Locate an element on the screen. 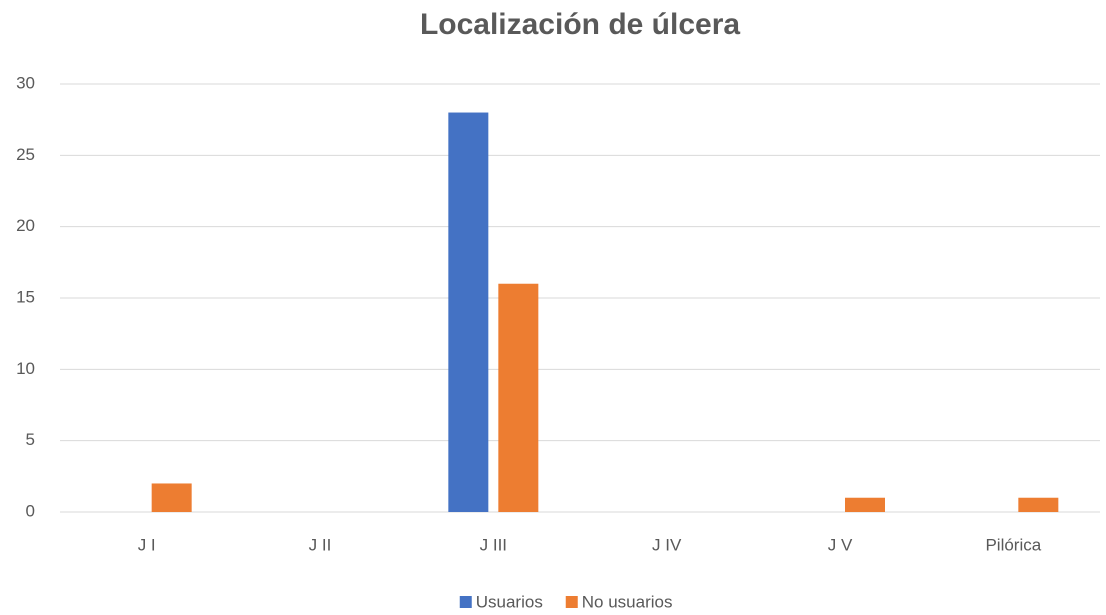 The image size is (1106, 615). y-tick-label: 25 is located at coordinates (25, 154).